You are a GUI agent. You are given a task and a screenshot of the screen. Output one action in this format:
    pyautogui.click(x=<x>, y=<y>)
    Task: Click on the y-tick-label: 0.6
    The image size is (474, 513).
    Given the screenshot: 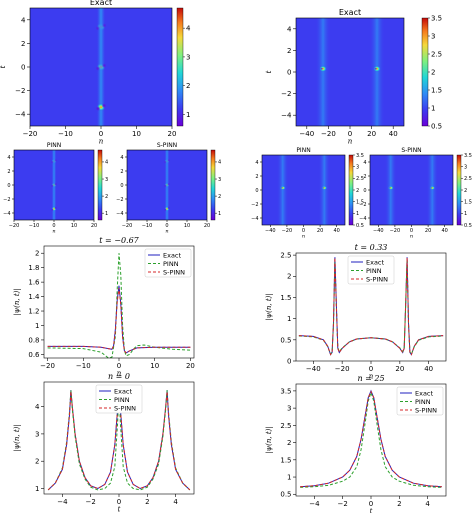 What is the action you would take?
    pyautogui.click(x=34, y=355)
    